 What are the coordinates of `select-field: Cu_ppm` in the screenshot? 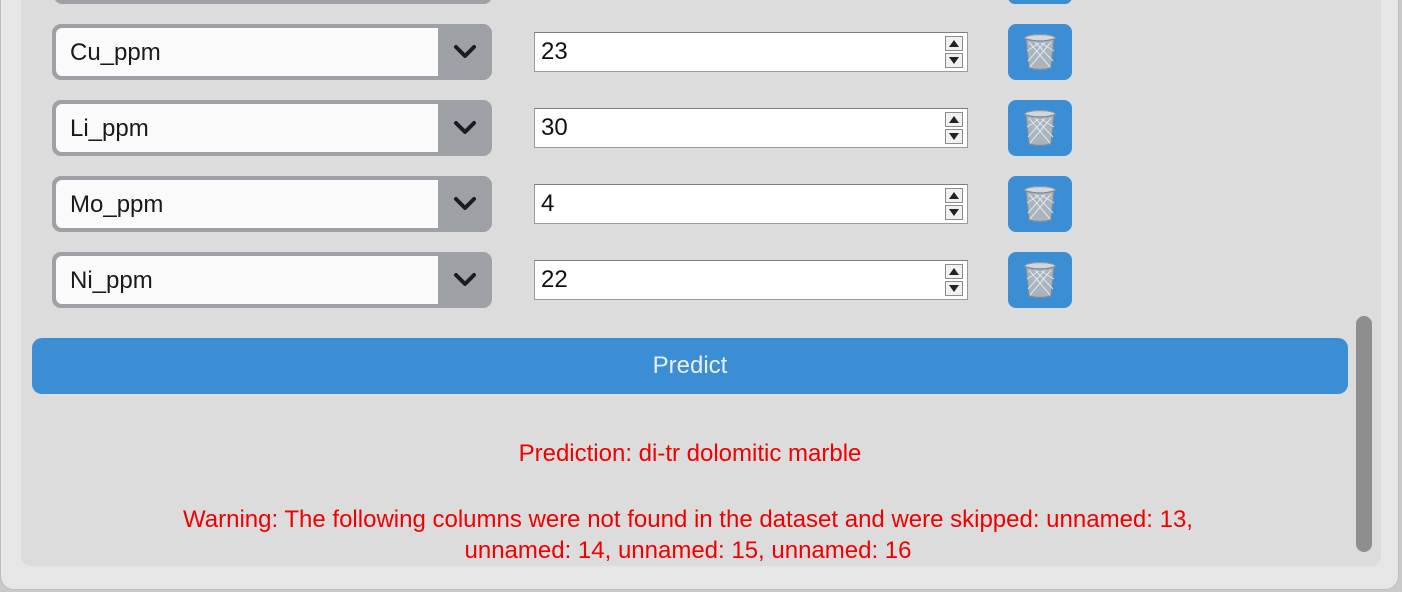 It's located at (247, 52).